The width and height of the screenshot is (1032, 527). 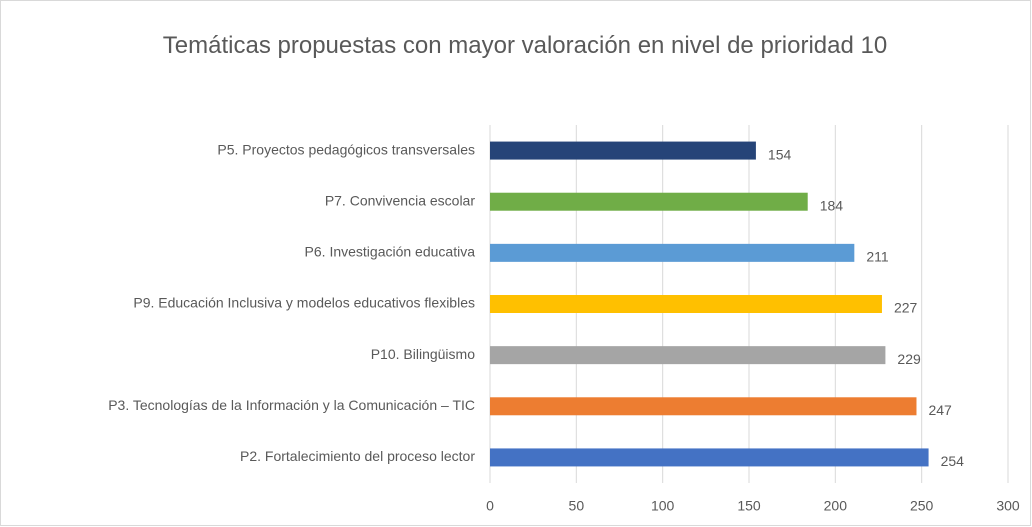 What do you see at coordinates (490, 506) in the screenshot?
I see `x-tick-label: 0` at bounding box center [490, 506].